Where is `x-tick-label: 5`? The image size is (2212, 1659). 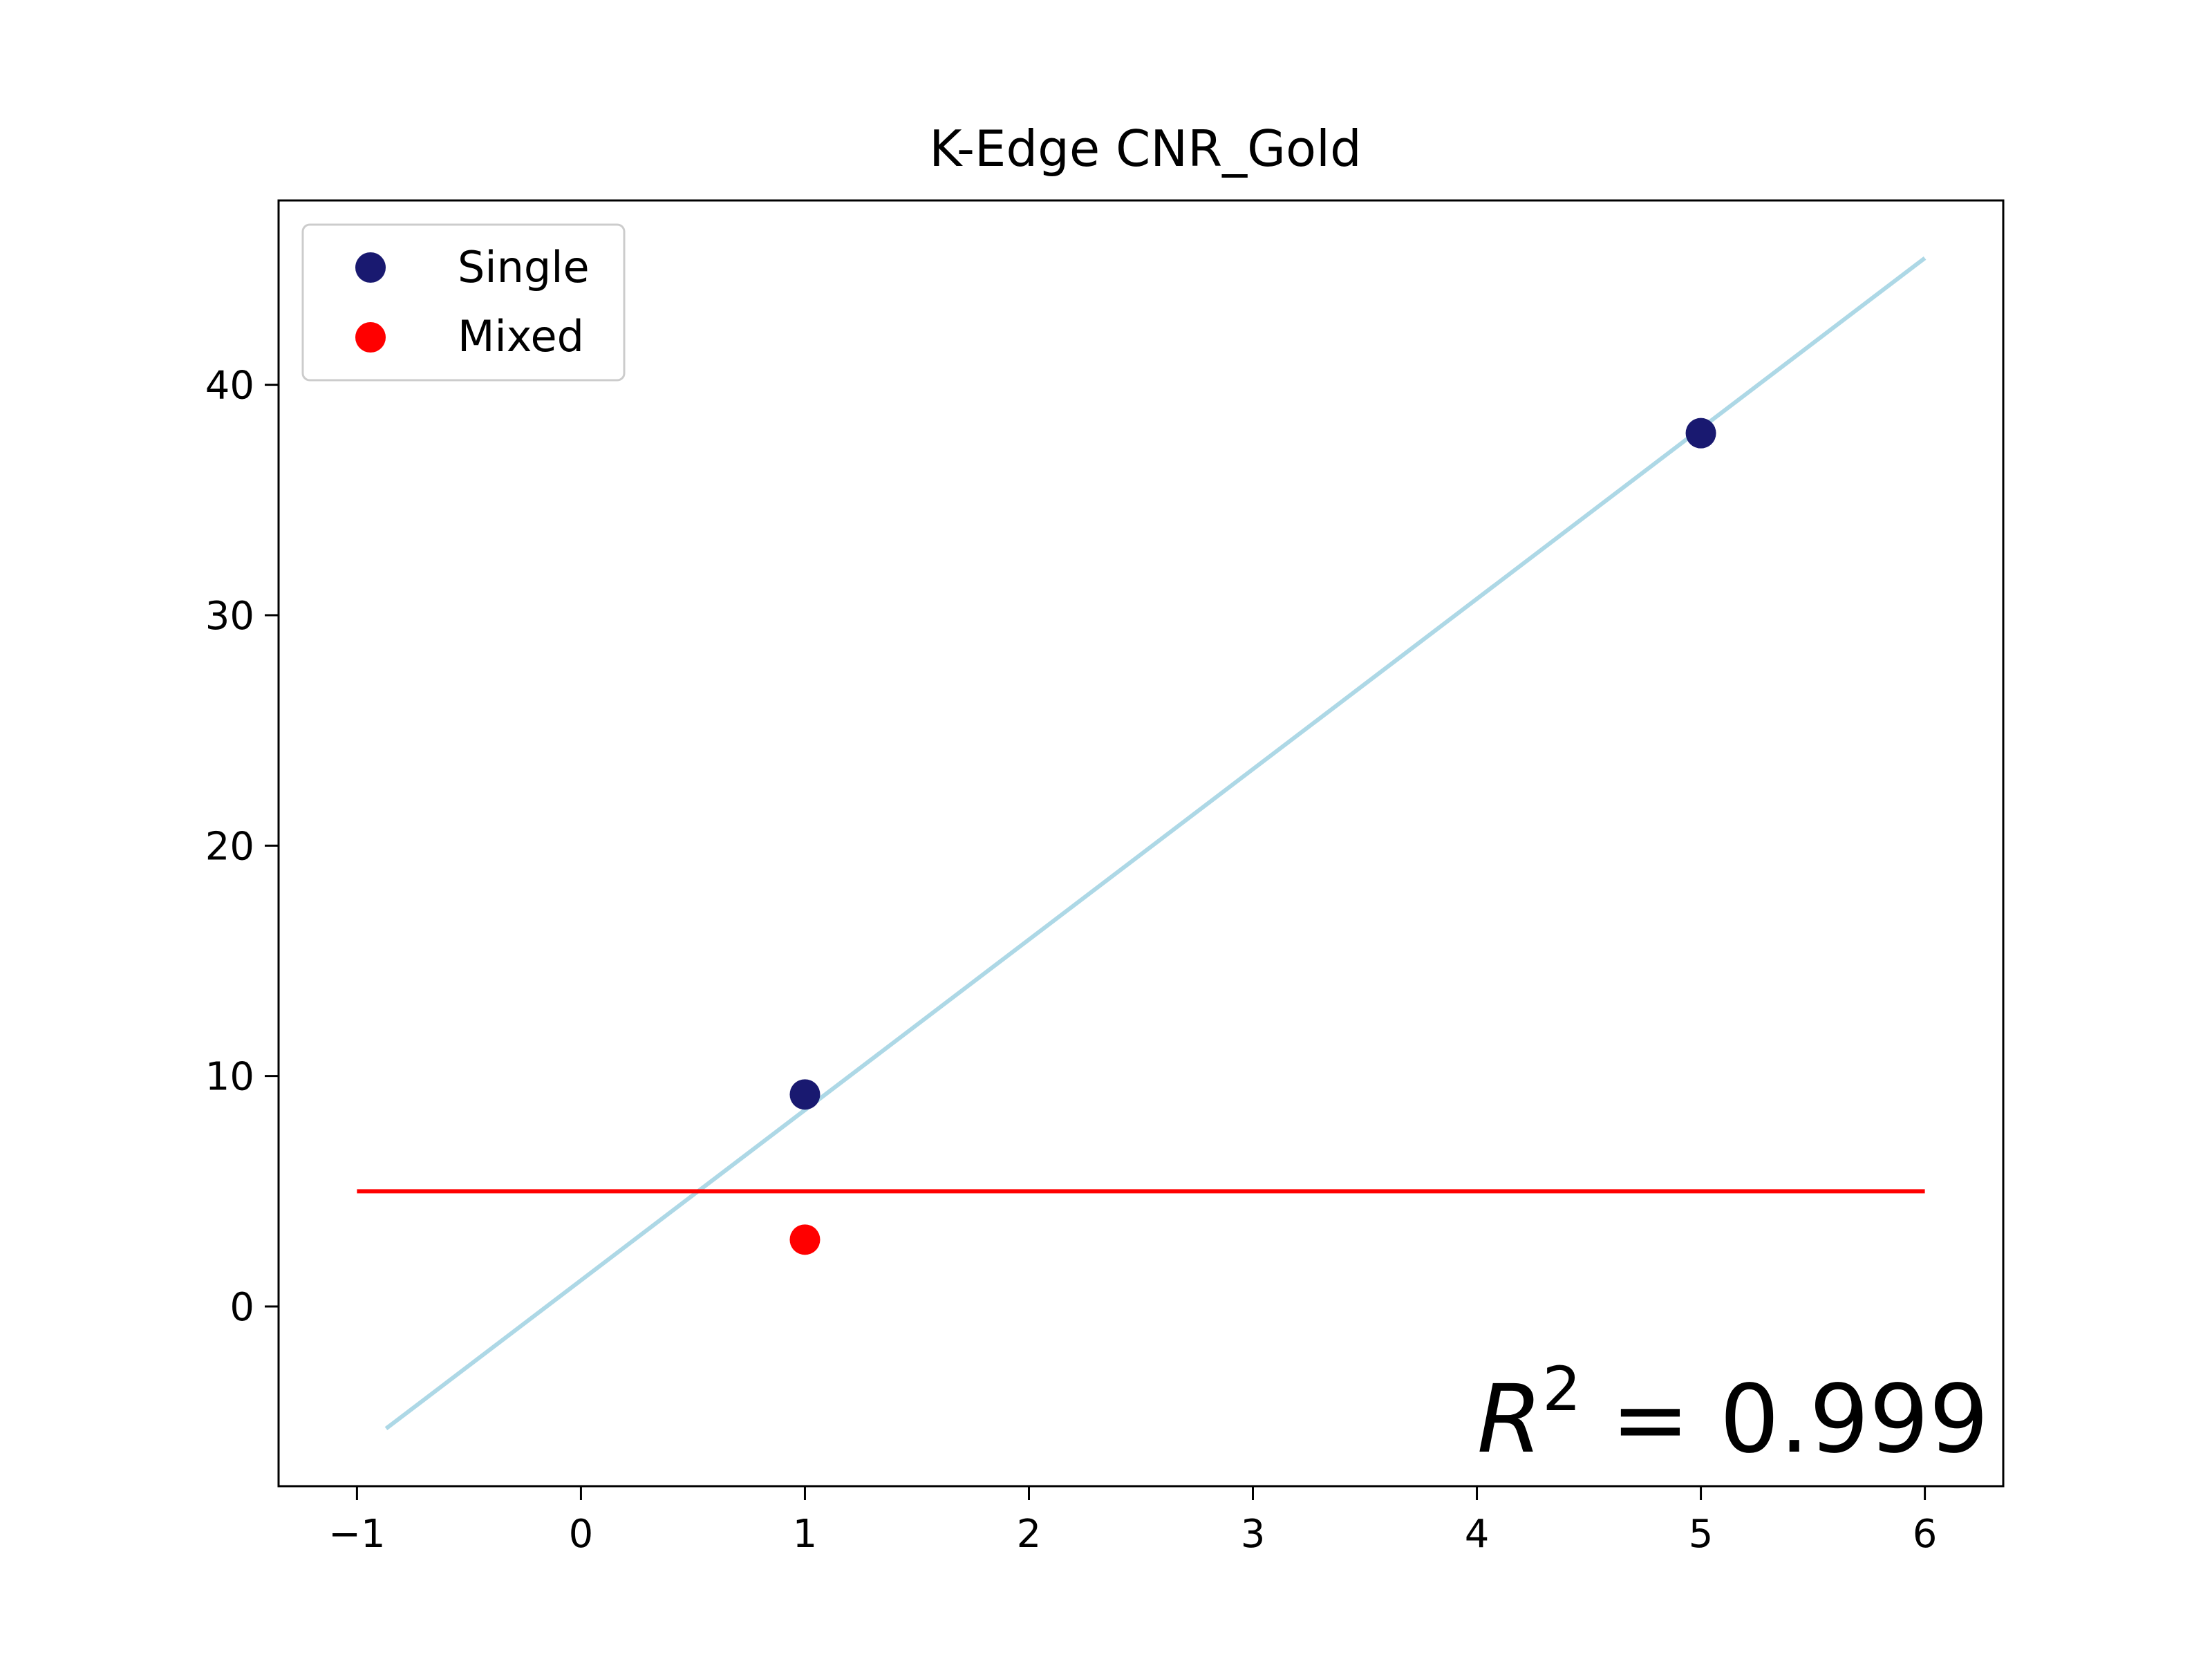
x-tick-label: 5 is located at coordinates (1701, 1535).